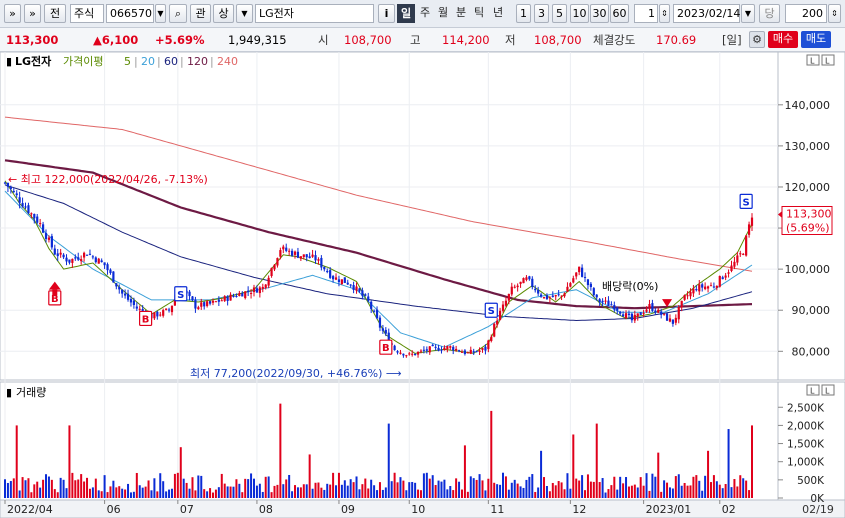 The width and height of the screenshot is (845, 518). Describe the element at coordinates (783, 39) in the screenshot. I see `buy-button: 매수` at that location.